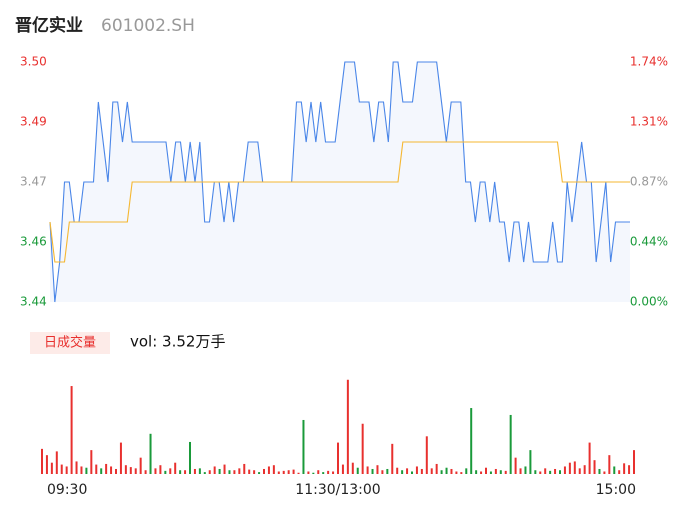 The image size is (686, 528). I want to click on y2-tick-label: 0.44%, so click(649, 242).